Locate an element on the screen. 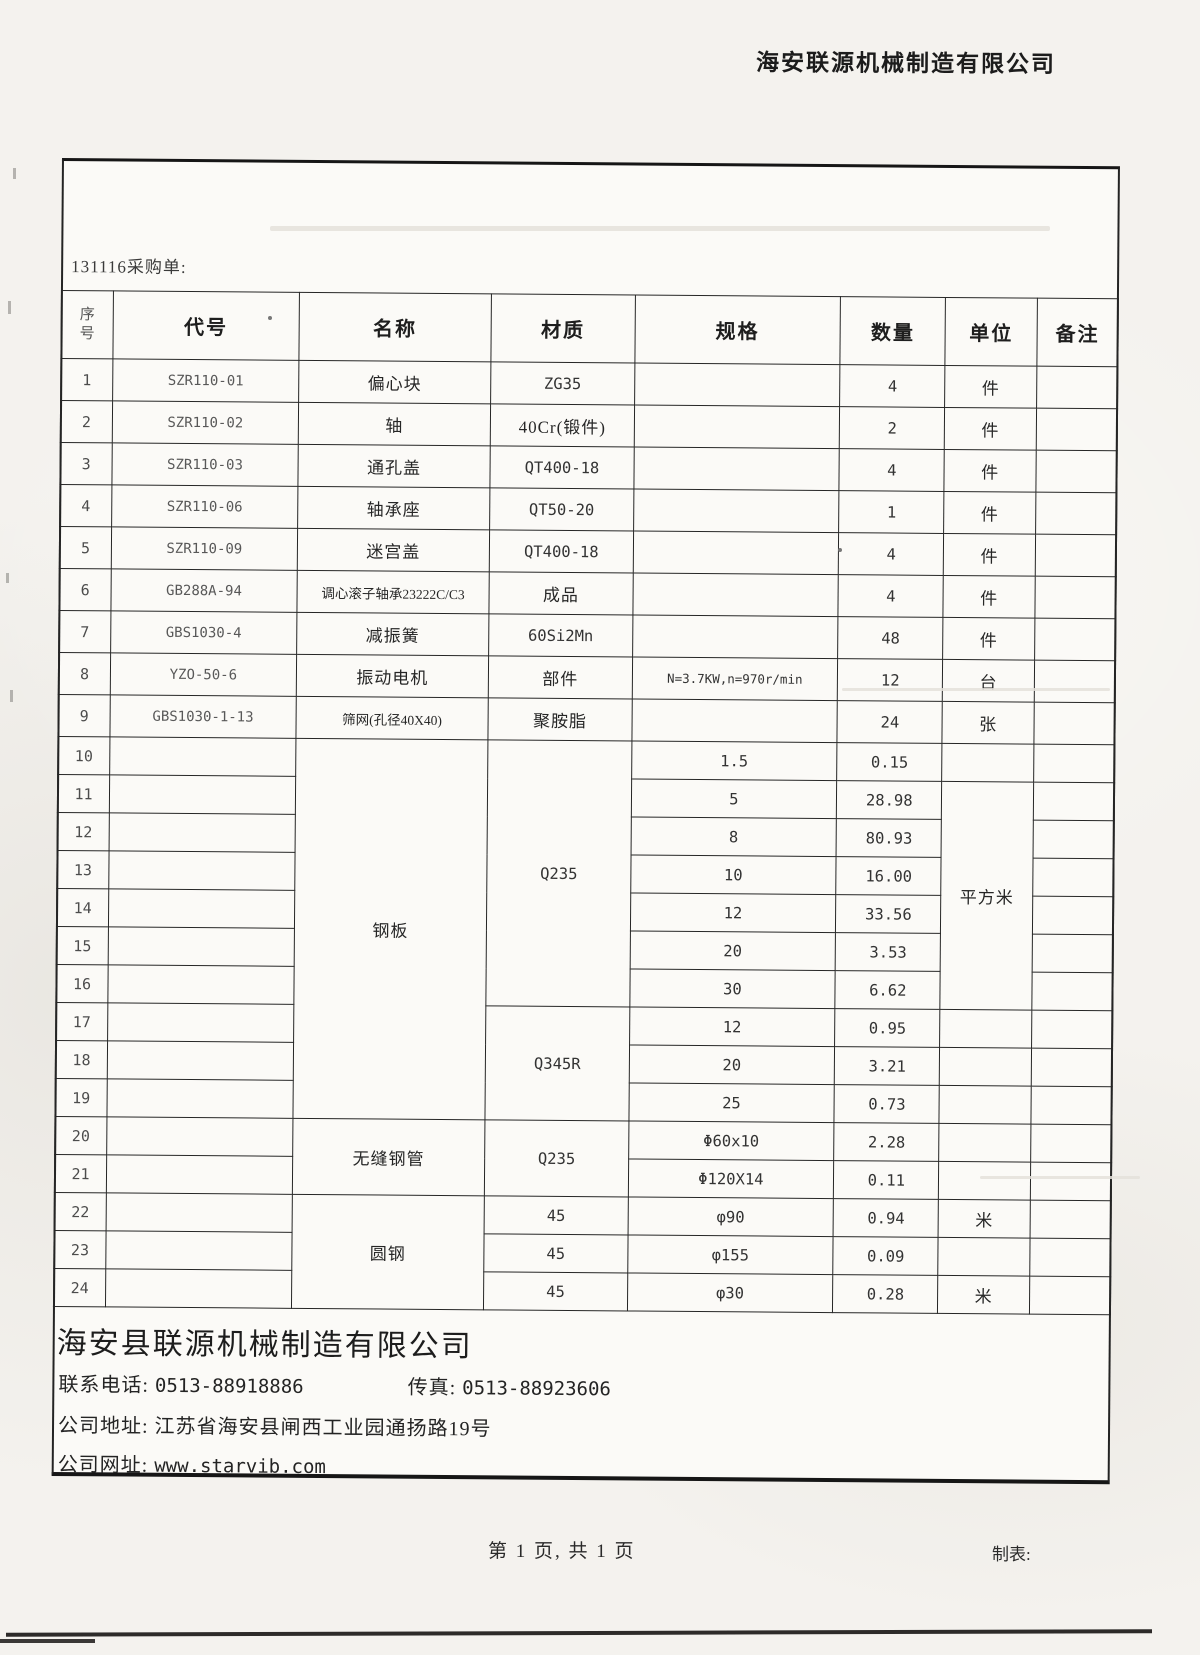 Image resolution: width=1200 pixels, height=1655 pixels. cell-no: 4 is located at coordinates (86, 505).